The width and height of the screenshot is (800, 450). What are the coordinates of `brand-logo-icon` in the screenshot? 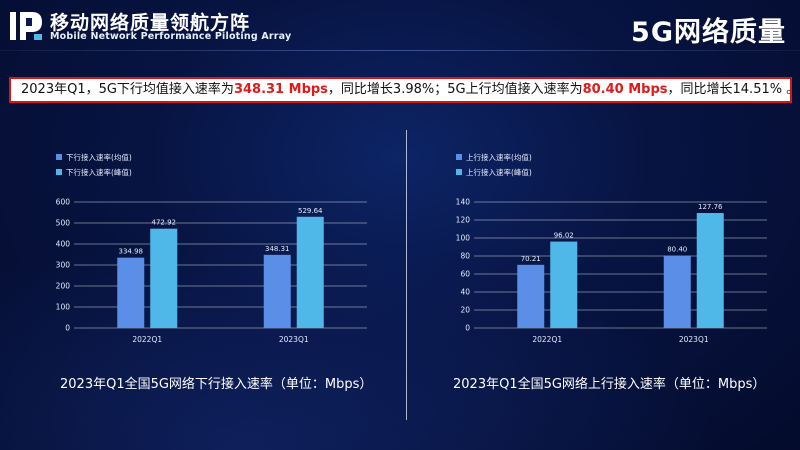 It's located at (26, 26).